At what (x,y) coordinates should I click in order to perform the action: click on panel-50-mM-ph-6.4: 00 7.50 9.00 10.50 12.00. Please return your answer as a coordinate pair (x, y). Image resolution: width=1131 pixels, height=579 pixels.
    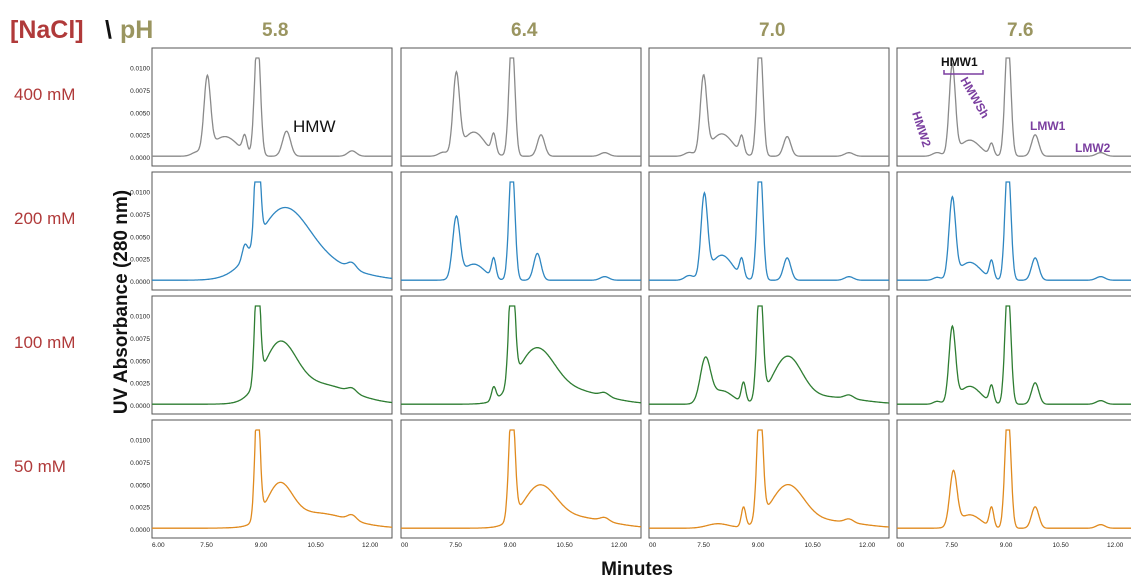
    Looking at the image, I should click on (521, 484).